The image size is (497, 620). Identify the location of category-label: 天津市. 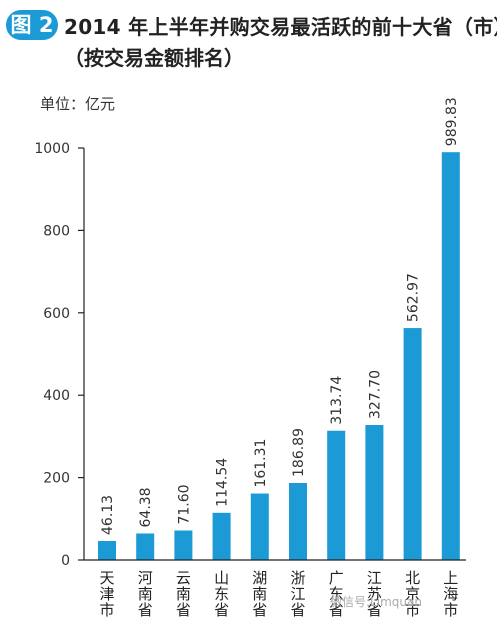
(106, 594).